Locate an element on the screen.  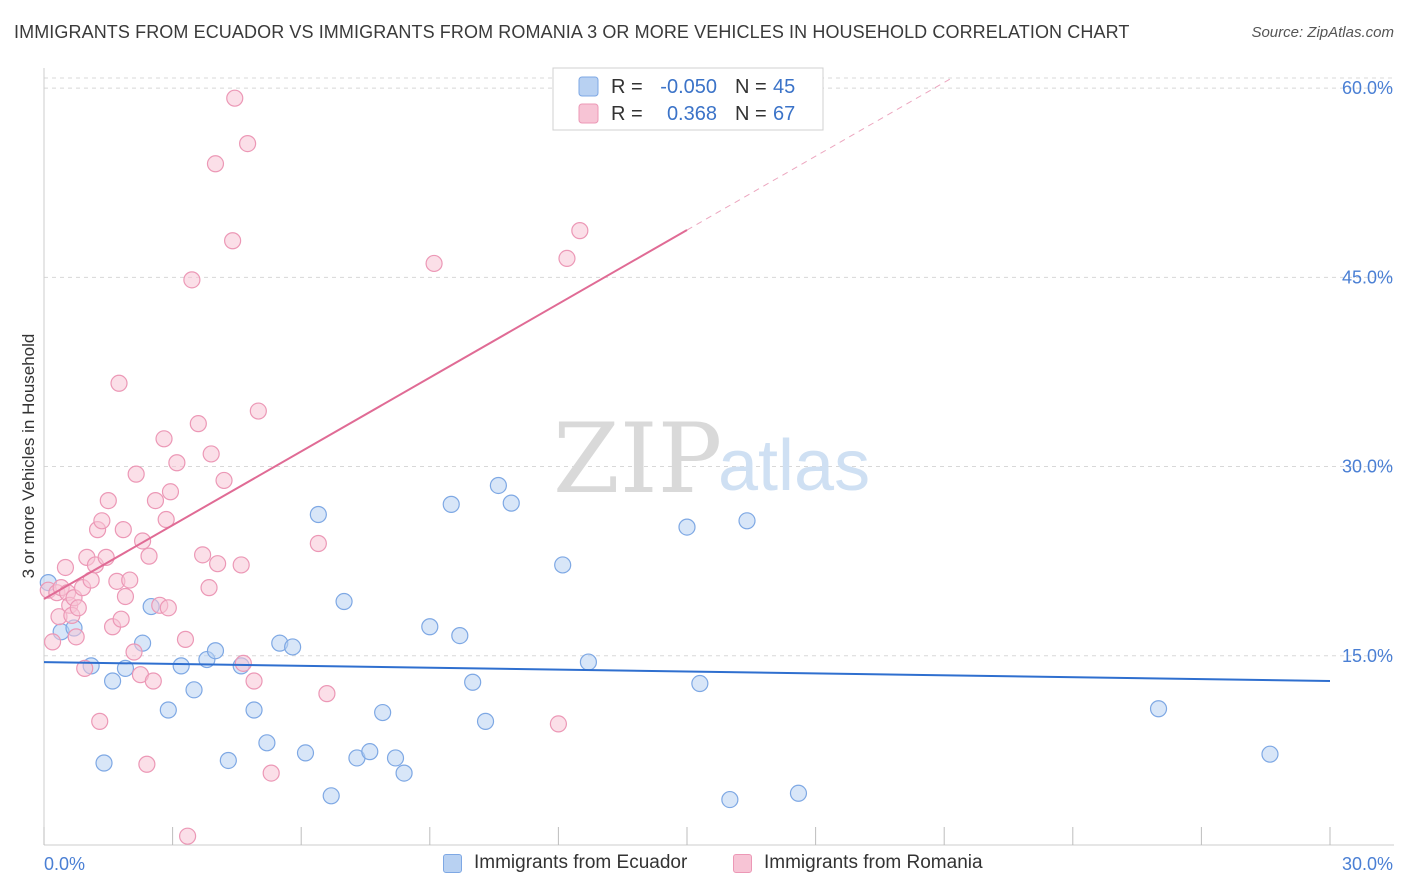
y-axis-tick-labels: 15.0% 30.0% 45.0% 60.0% is located at coordinates (1367, 372).